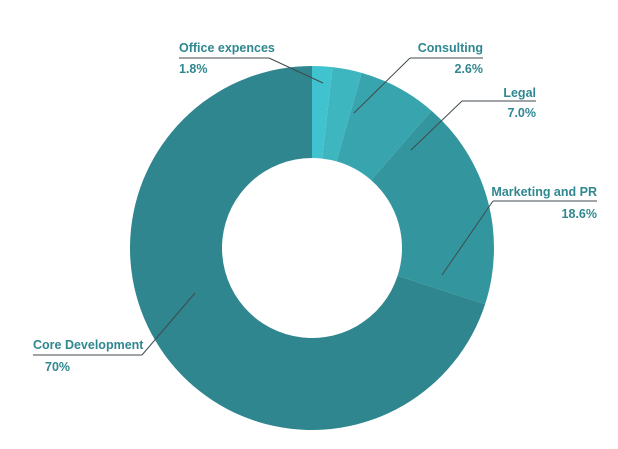 This screenshot has width=618, height=449. What do you see at coordinates (522, 113) in the screenshot?
I see `label-value-legal: 7.0%` at bounding box center [522, 113].